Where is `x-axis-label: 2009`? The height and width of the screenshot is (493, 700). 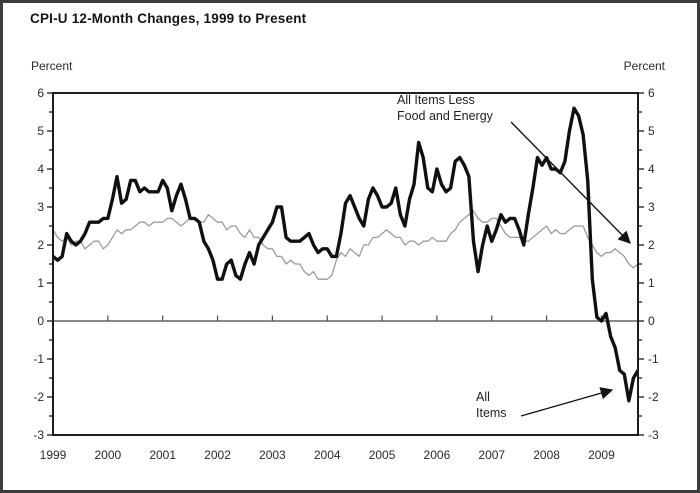 x-axis-label: 2009 is located at coordinates (601, 455).